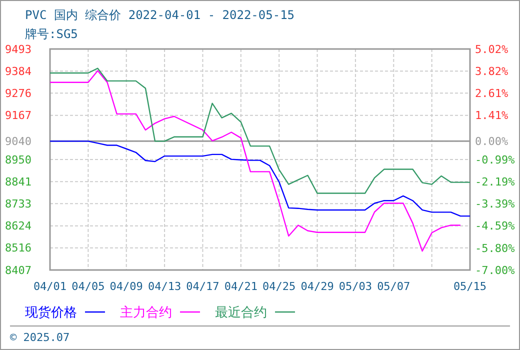  Describe the element at coordinates (18, 182) in the screenshot. I see `y-tick-label: 8841` at that location.